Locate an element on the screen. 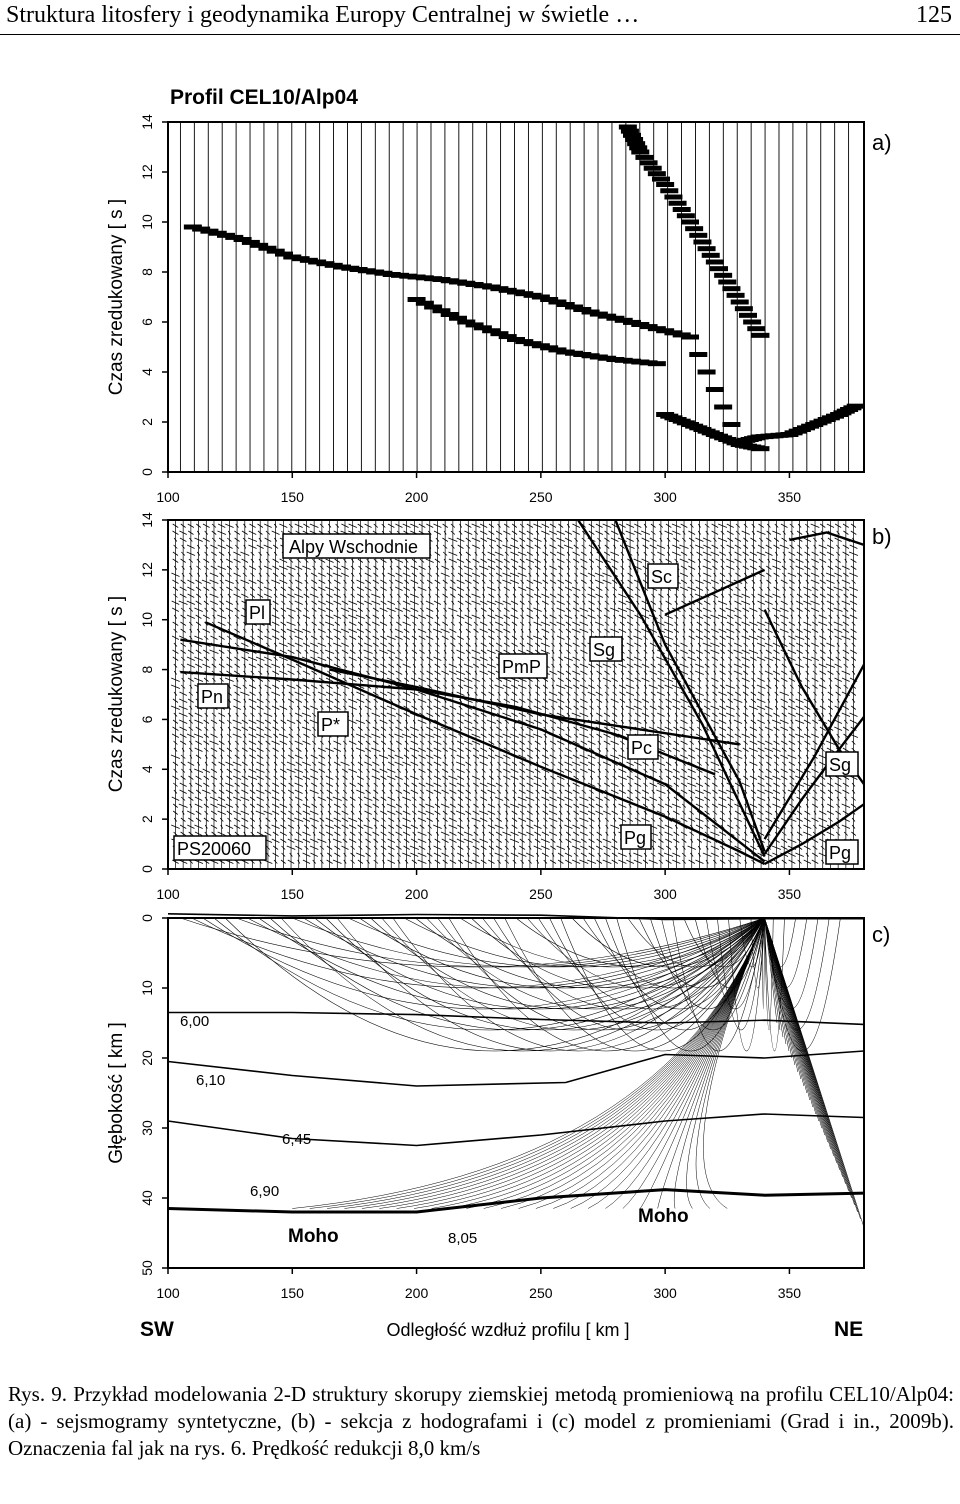 The image size is (960, 1504). profile-title: Profil CEL10/Alp04 is located at coordinates (264, 97).